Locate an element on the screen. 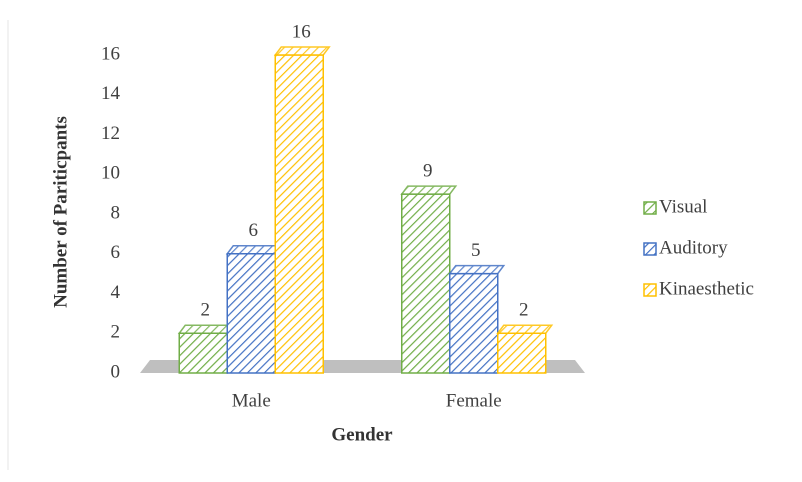 Image resolution: width=802 pixels, height=482 pixels. y-tick-label: 2 is located at coordinates (116, 332).